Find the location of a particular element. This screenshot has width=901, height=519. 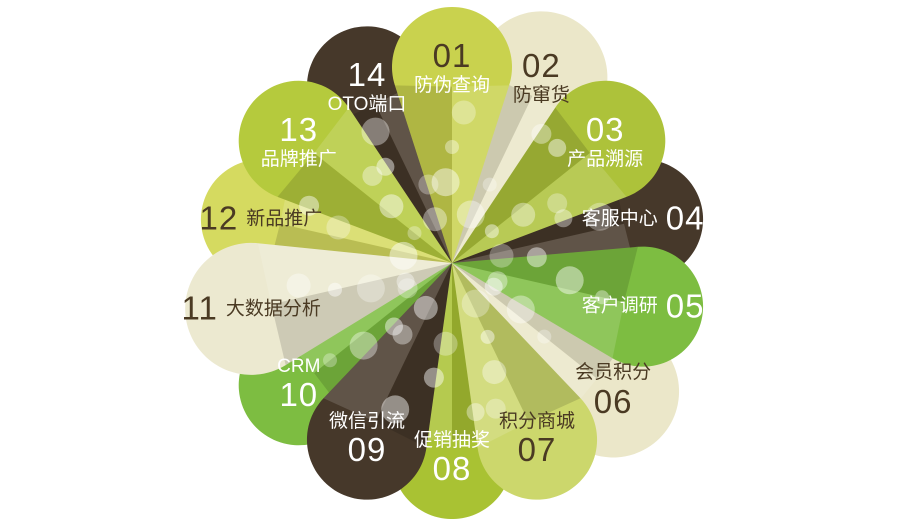

petal-10-highlight-wedge is located at coordinates (364, 318).